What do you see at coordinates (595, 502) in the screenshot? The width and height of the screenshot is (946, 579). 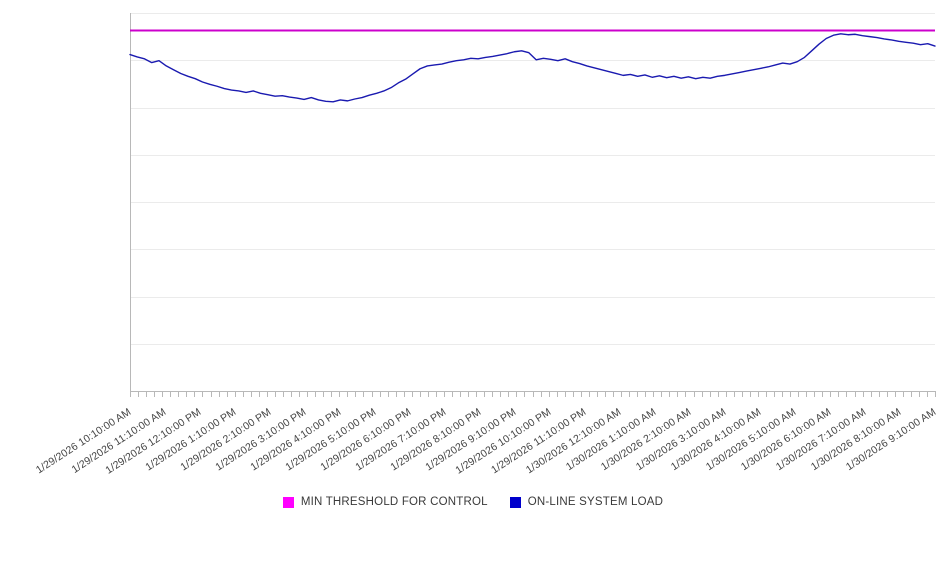 I see `legend-label-on-line-system-load: ON-LINE SYSTEM LOAD` at bounding box center [595, 502].